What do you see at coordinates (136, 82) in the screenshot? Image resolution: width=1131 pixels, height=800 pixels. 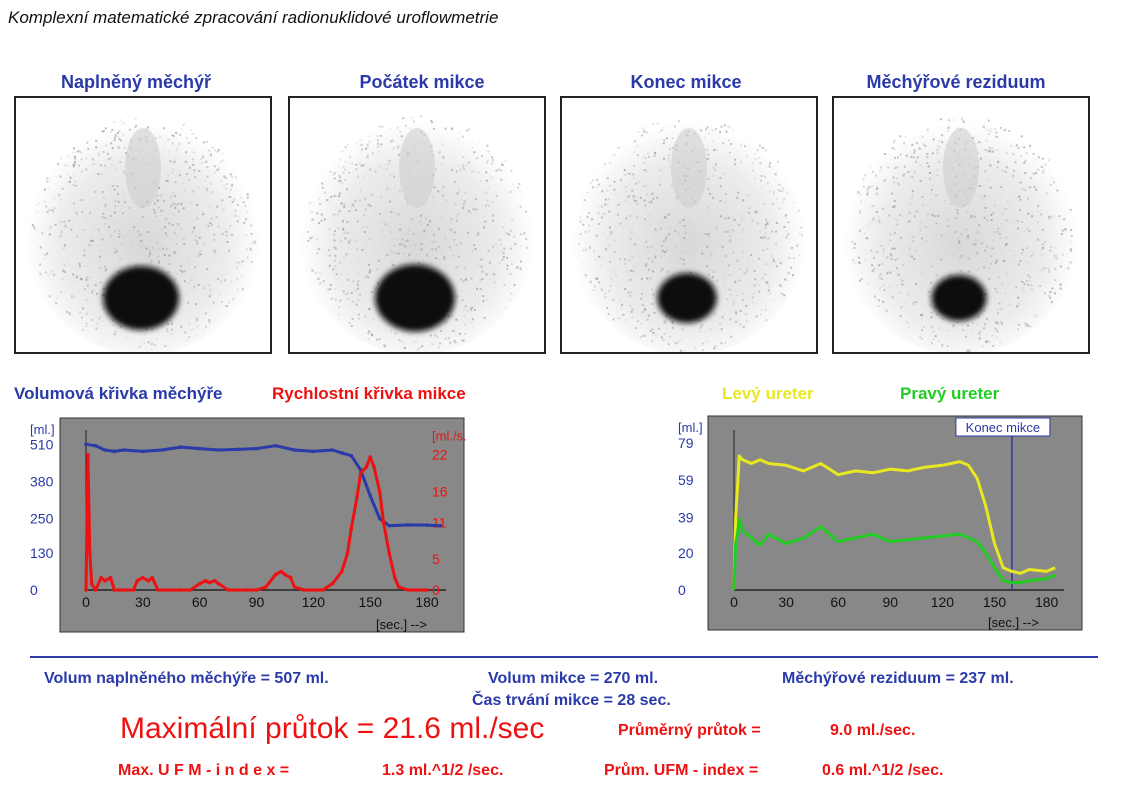 I see `image-label-full-bladder: Naplněný měchýř` at bounding box center [136, 82].